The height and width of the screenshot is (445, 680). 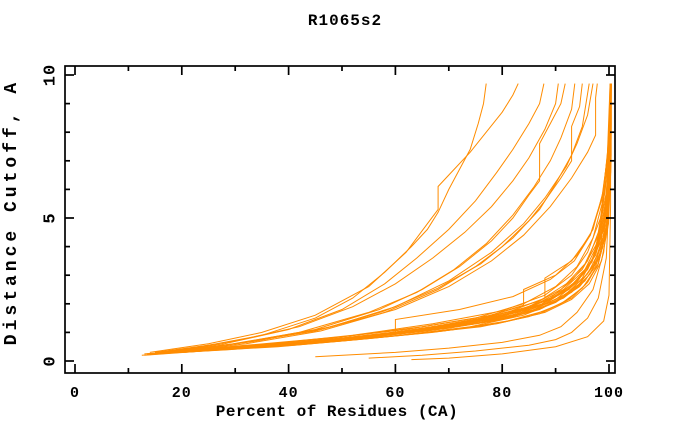 I want to click on x-tick-label: 20, so click(x=182, y=393).